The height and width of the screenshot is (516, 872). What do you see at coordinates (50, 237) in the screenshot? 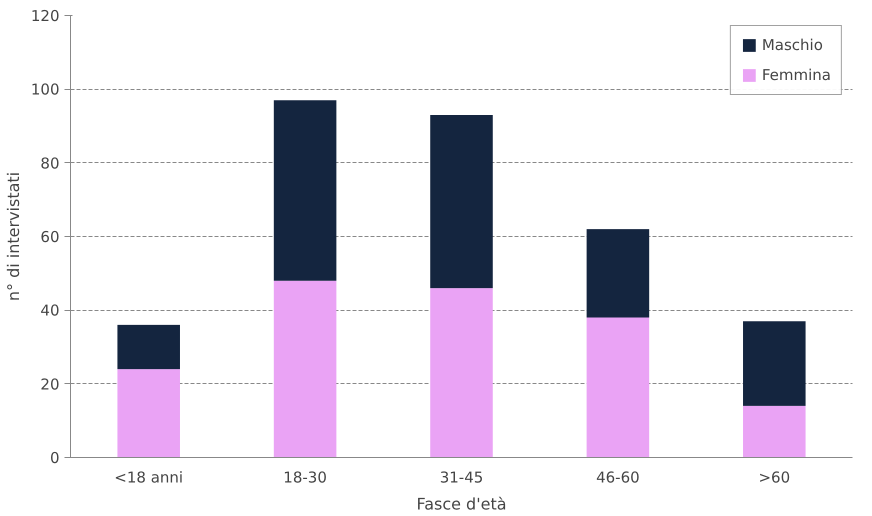
I see `y-tick-label: 60` at bounding box center [50, 237].